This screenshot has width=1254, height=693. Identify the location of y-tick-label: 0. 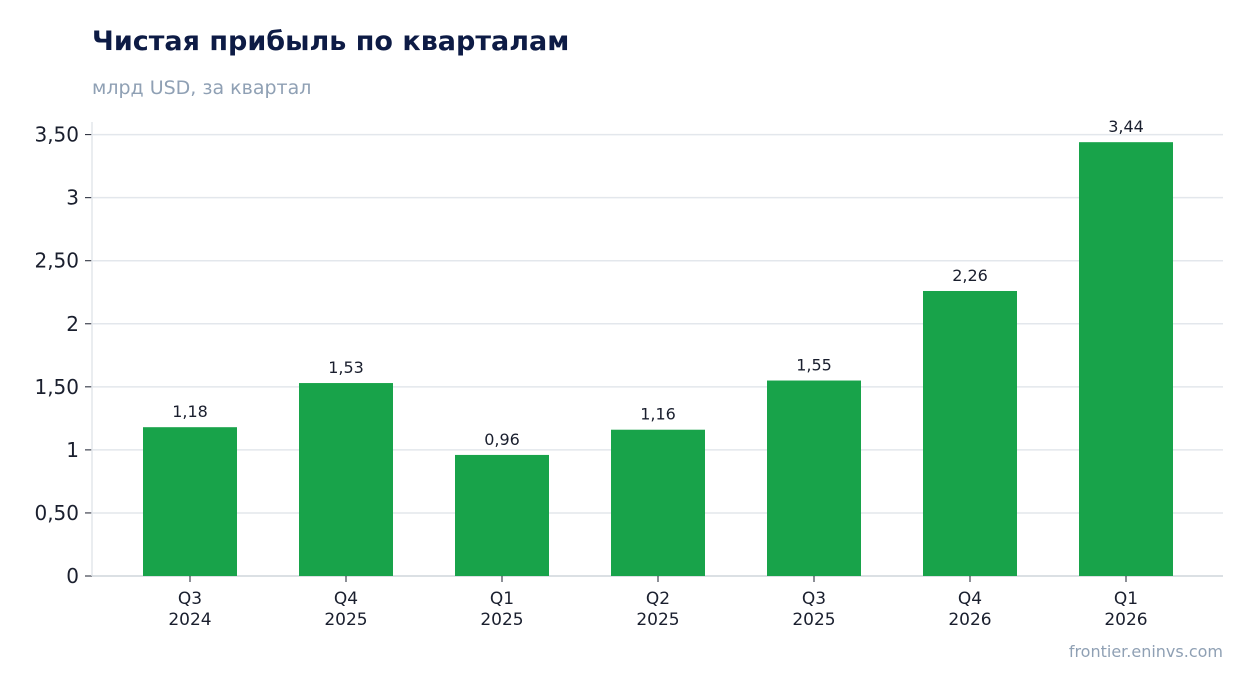
(72, 576).